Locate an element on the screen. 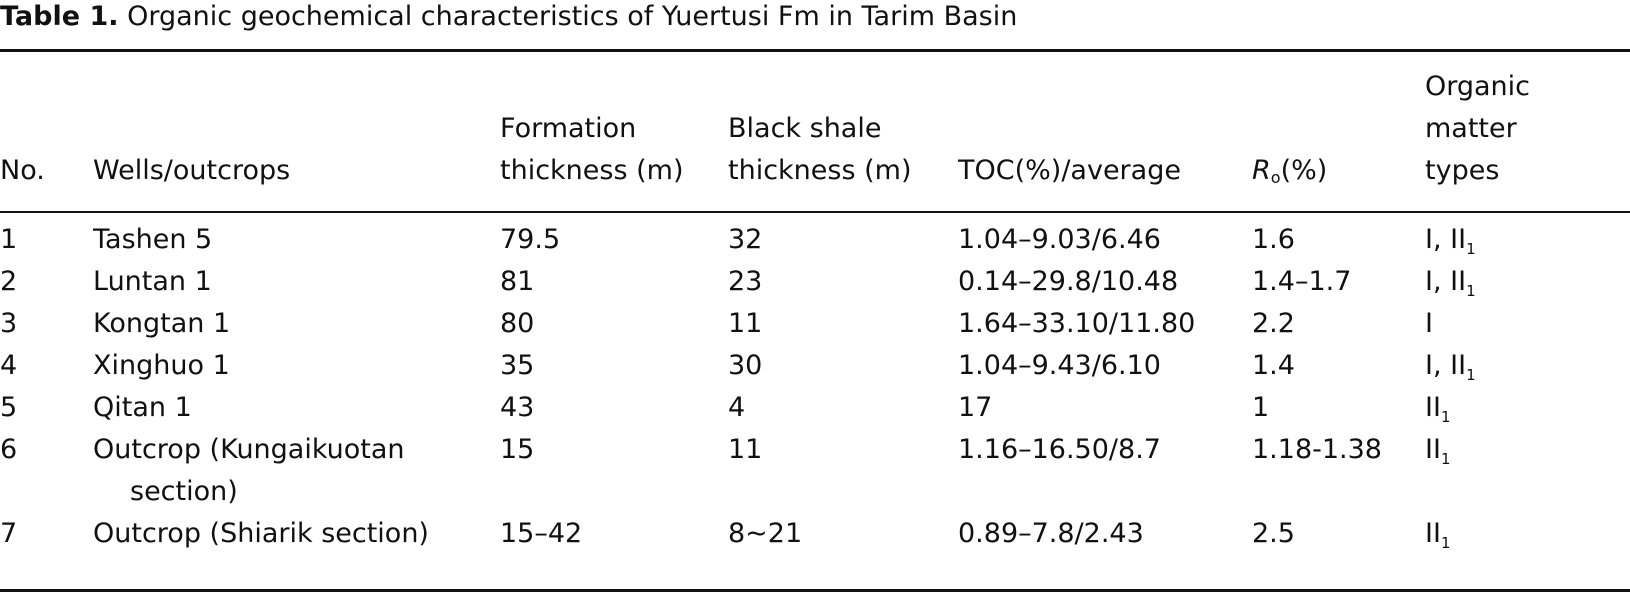 The height and width of the screenshot is (595, 1630). header-formation-line2: thickness (m) is located at coordinates (592, 170).